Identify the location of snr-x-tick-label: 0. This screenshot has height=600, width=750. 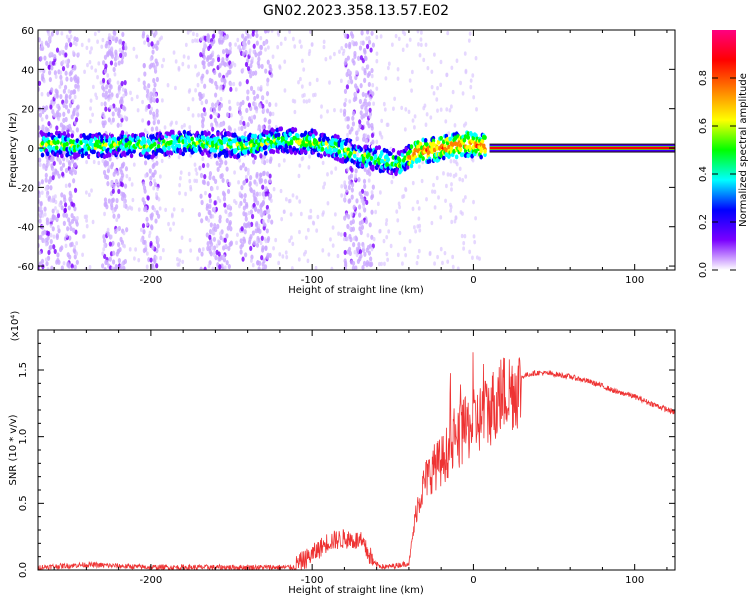
(473, 580).